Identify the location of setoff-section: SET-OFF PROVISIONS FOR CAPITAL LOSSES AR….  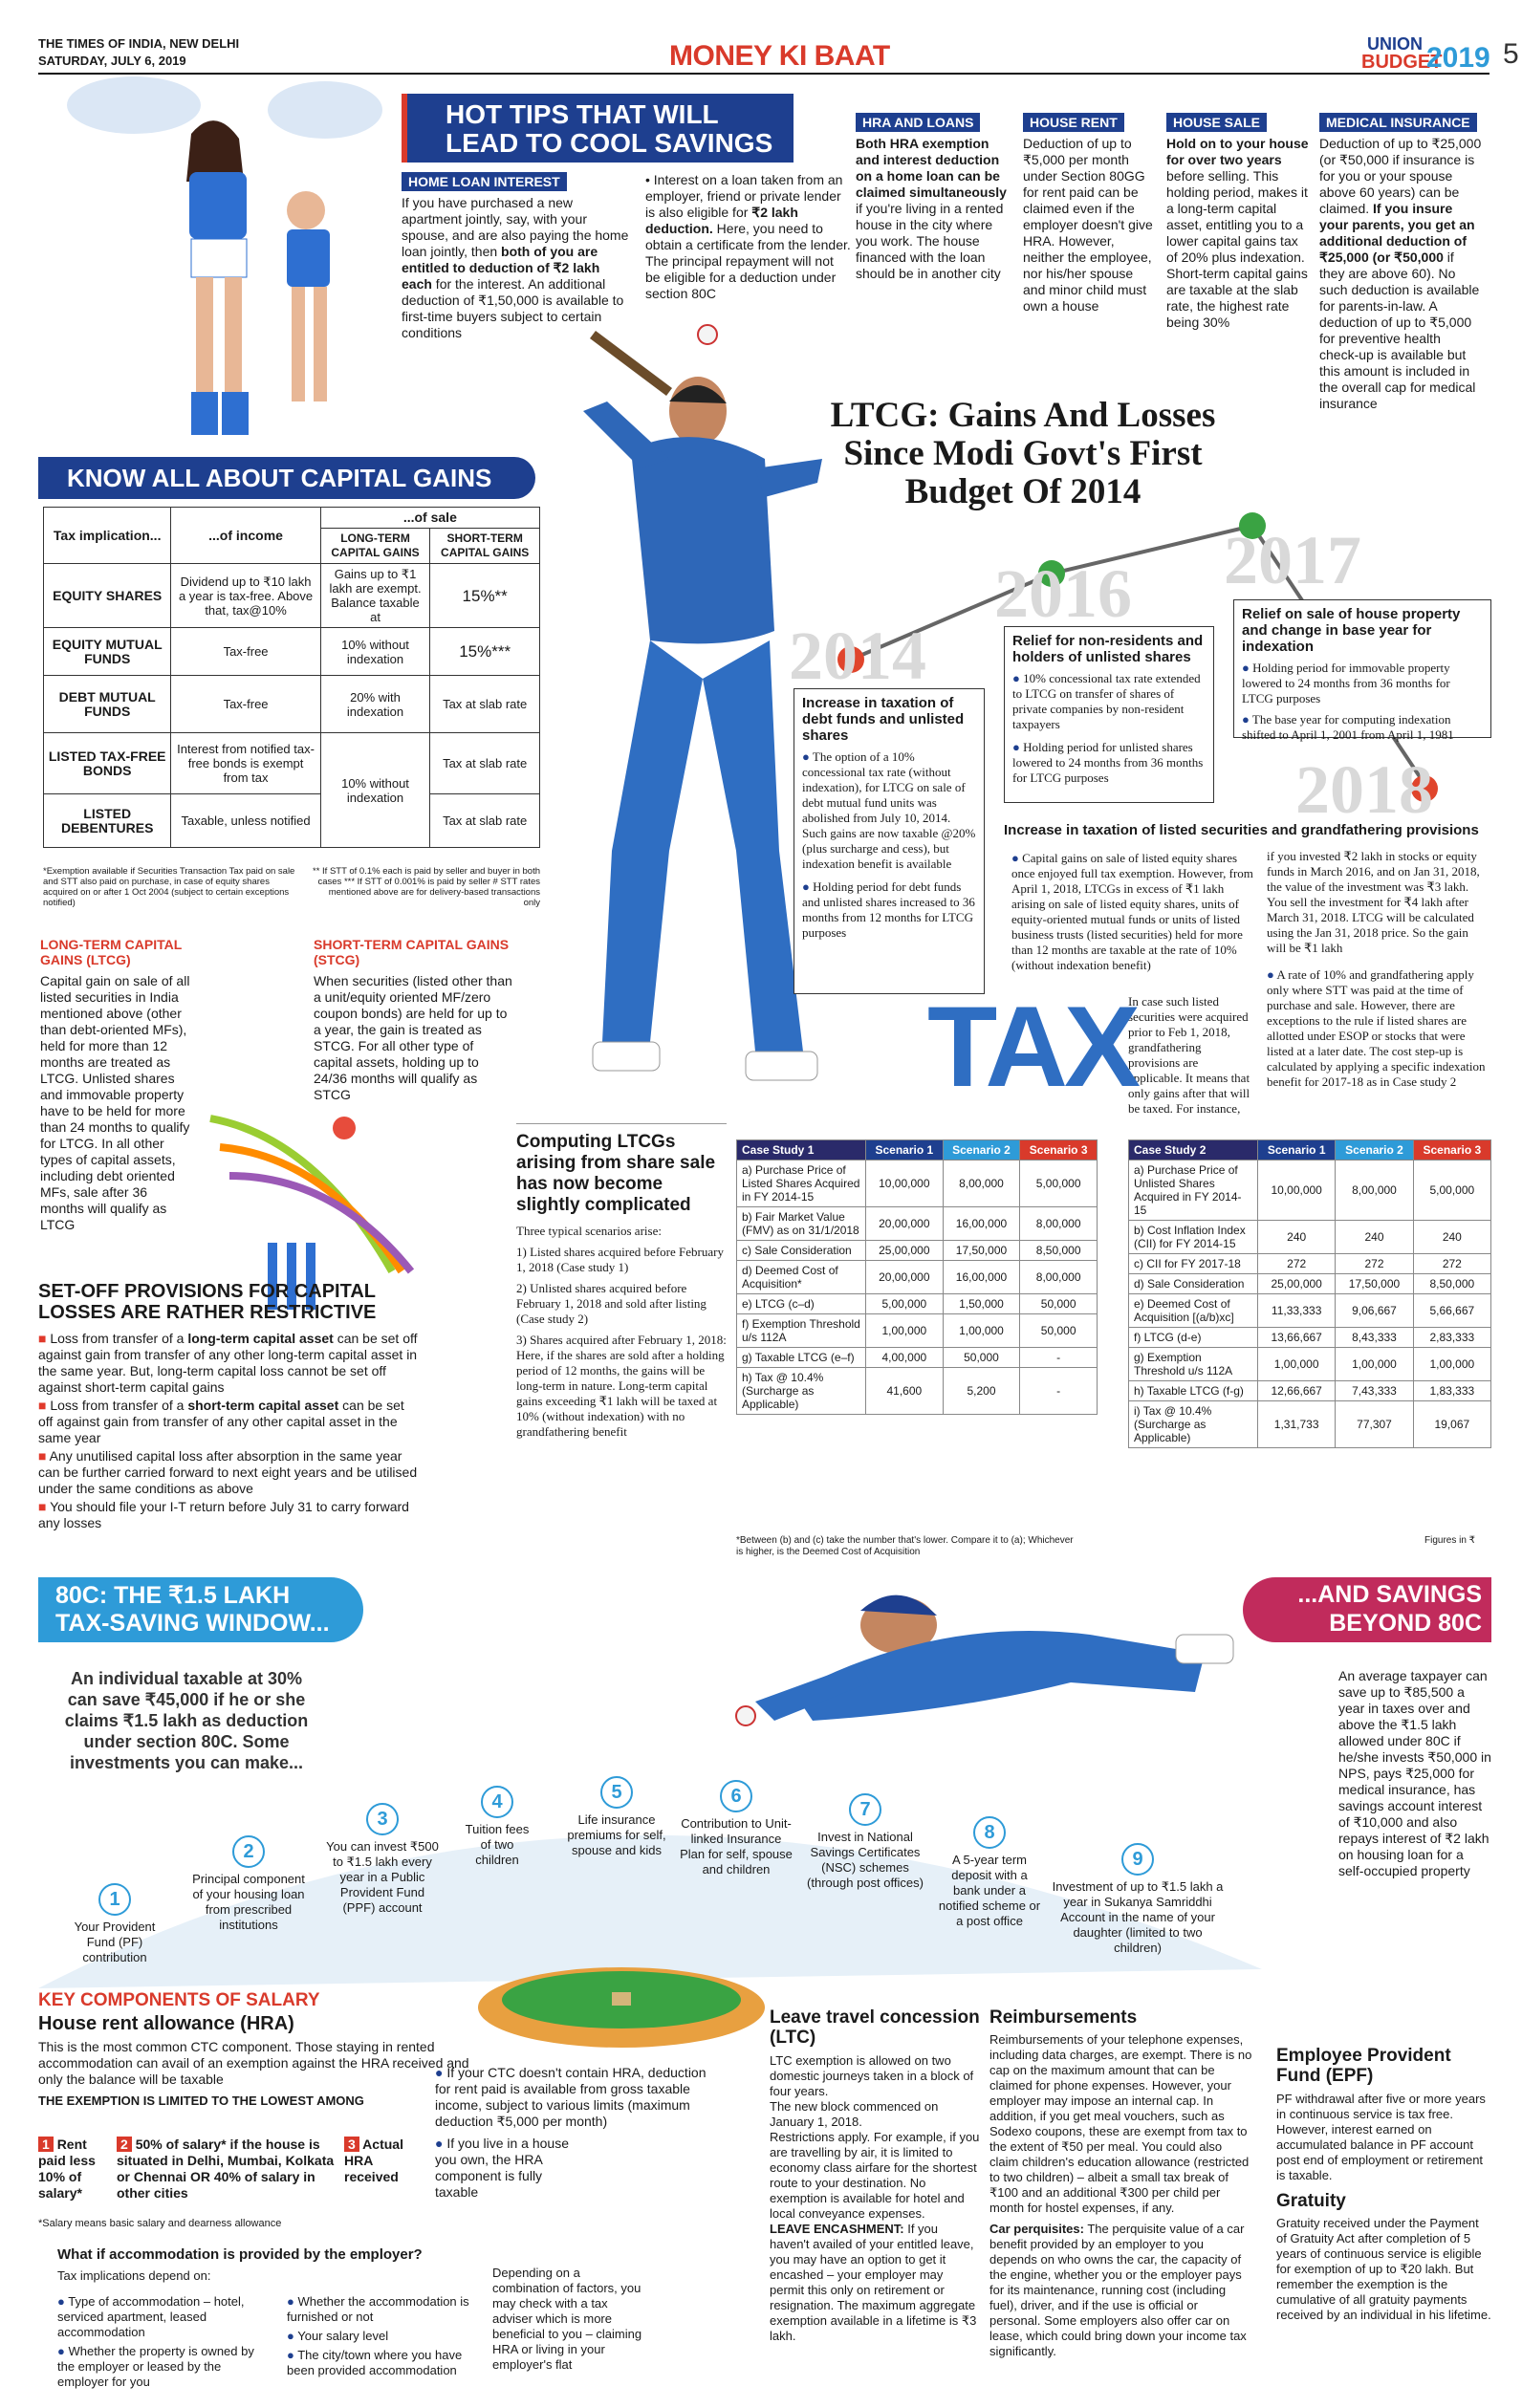
(229, 1406).